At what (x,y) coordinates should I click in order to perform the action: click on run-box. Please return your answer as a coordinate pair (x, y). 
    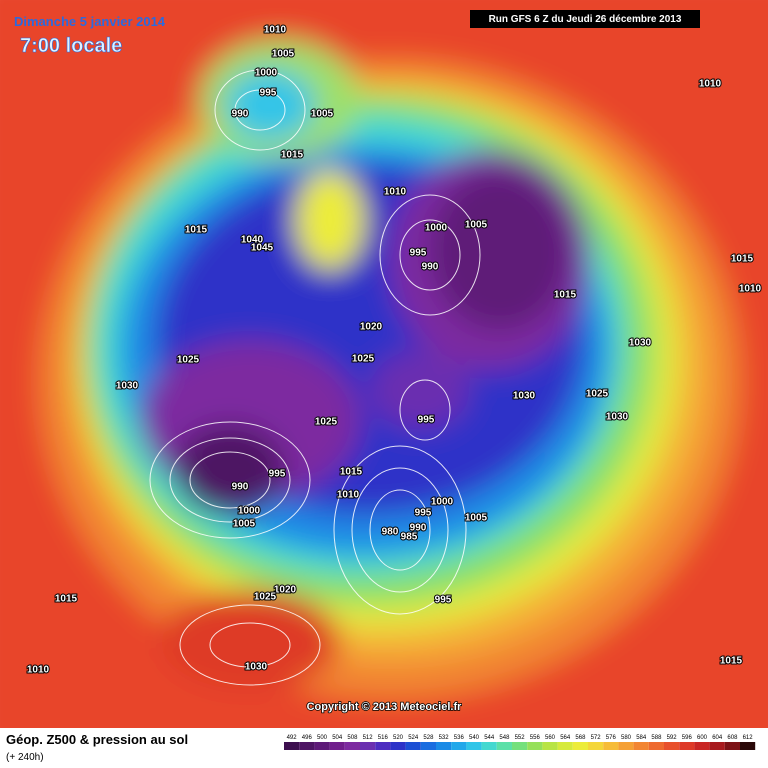
    Looking at the image, I should click on (585, 19).